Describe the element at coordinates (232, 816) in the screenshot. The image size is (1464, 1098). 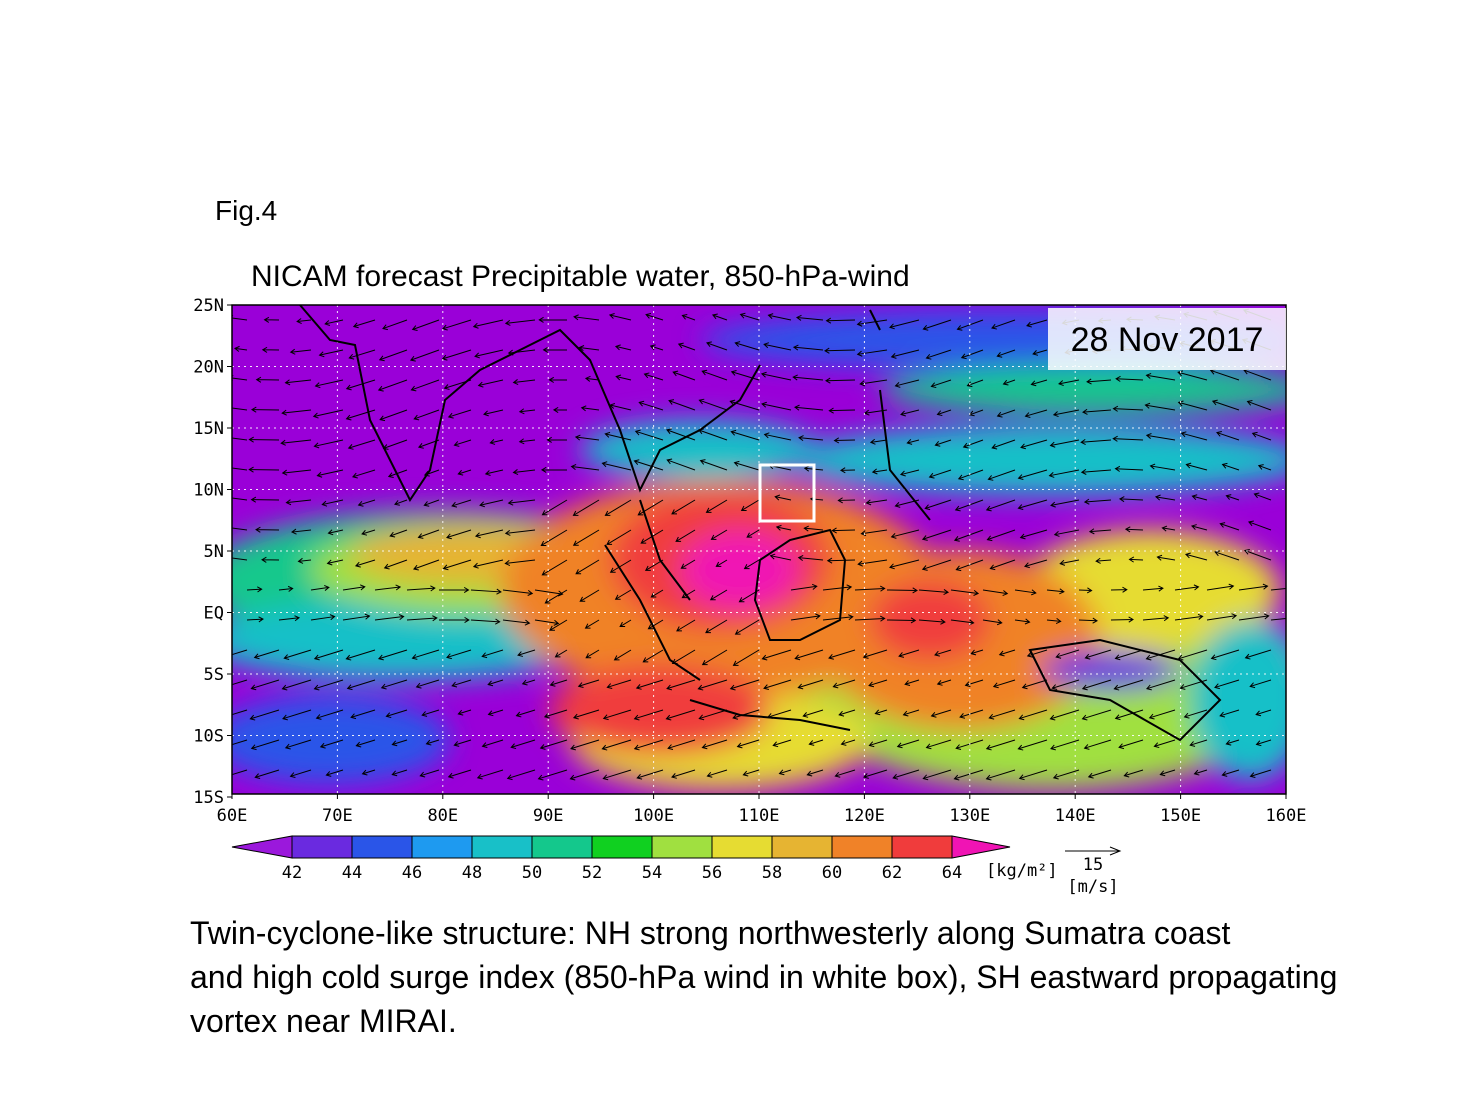
I see `lon-label: 60E` at that location.